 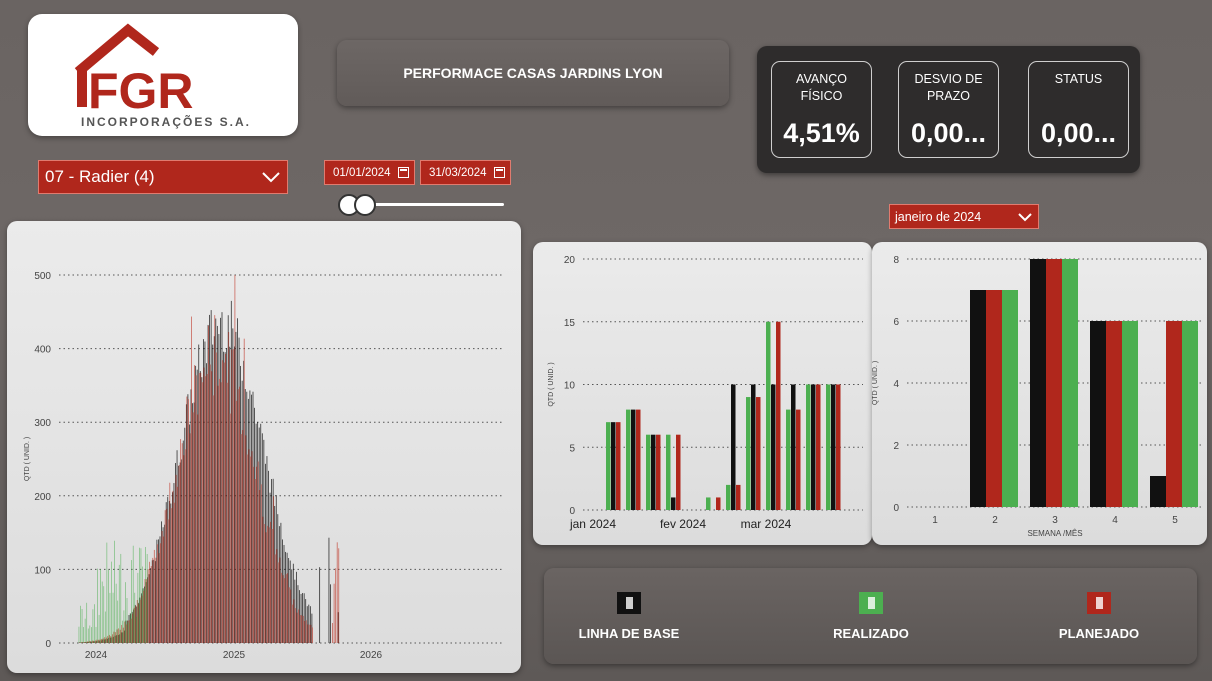 What do you see at coordinates (896, 322) in the screenshot?
I see `y-tick-label: 6` at bounding box center [896, 322].